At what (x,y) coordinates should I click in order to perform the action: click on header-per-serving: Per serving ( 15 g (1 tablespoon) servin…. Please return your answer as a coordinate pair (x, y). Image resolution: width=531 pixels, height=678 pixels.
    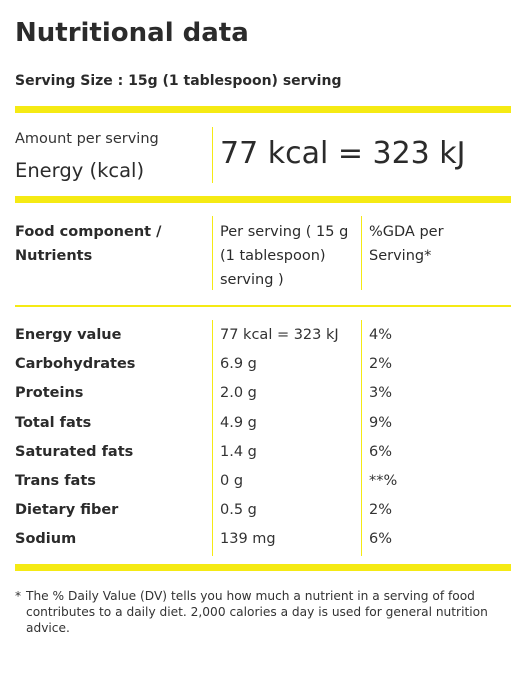
    Looking at the image, I should click on (284, 256).